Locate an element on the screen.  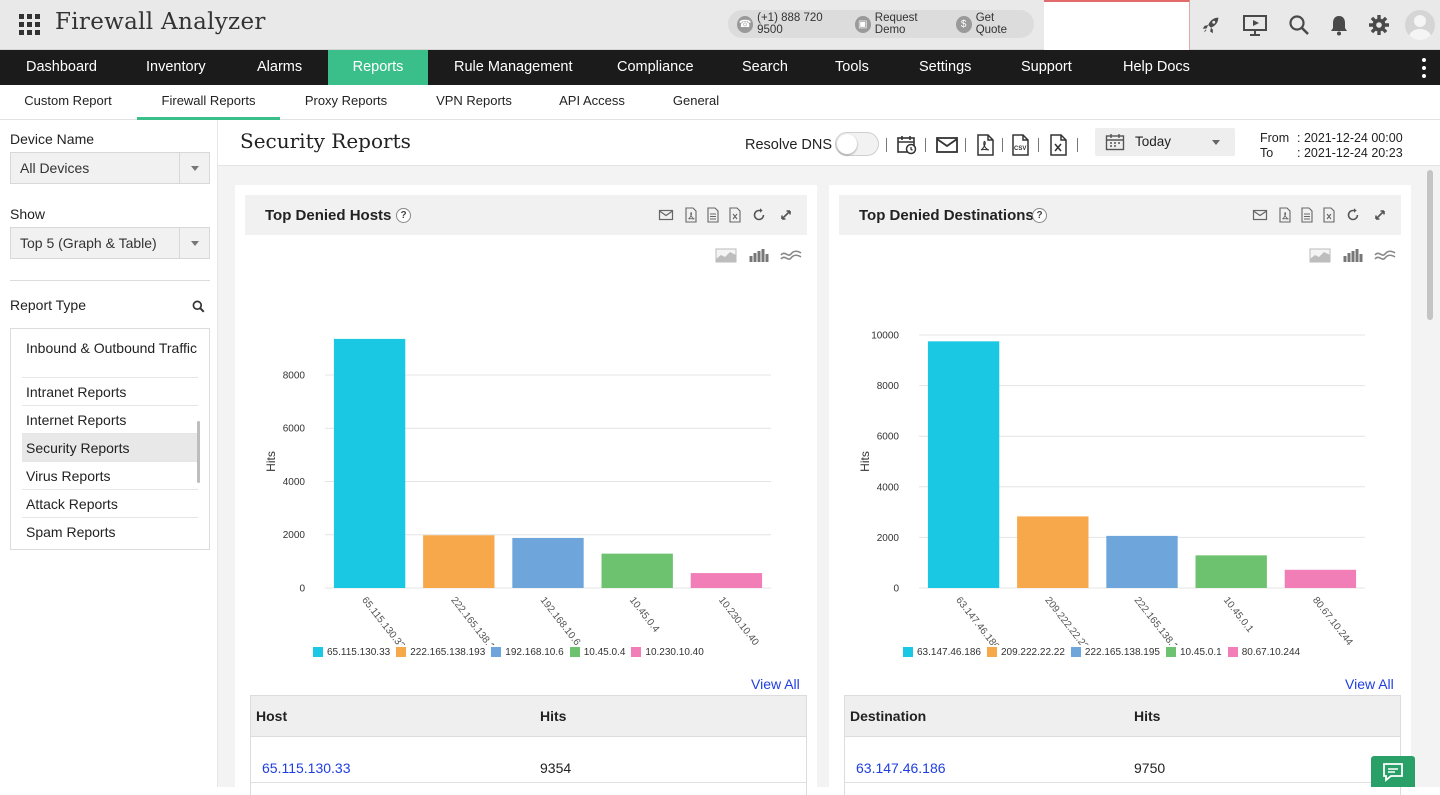
legend-item: 222.165.138.195 is located at coordinates (1115, 652).